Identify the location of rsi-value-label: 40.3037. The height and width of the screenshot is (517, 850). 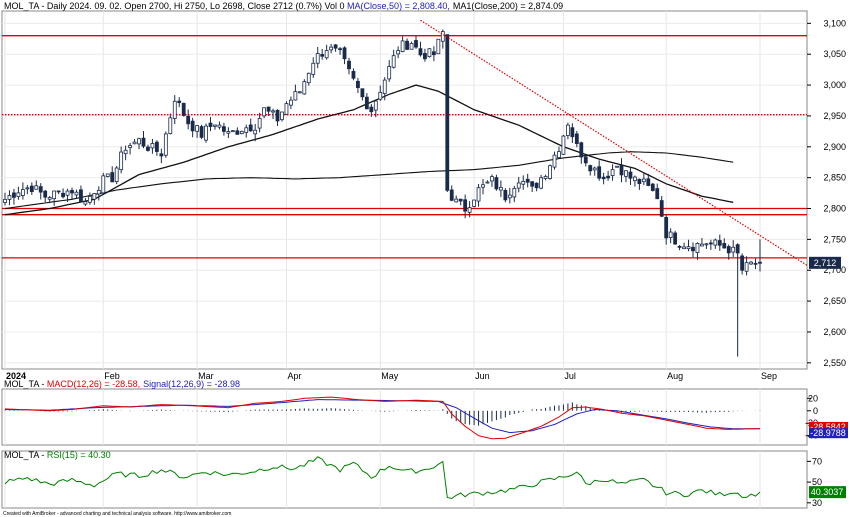
(827, 492).